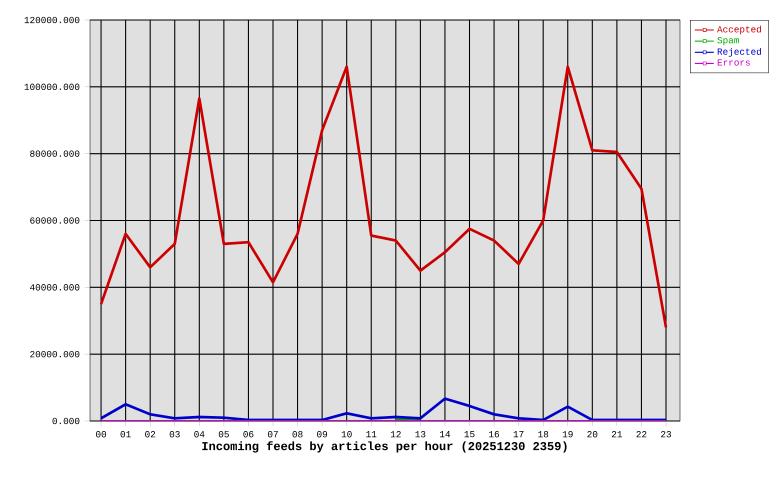 The height and width of the screenshot is (480, 780). I want to click on x-tick-label: 09, so click(322, 434).